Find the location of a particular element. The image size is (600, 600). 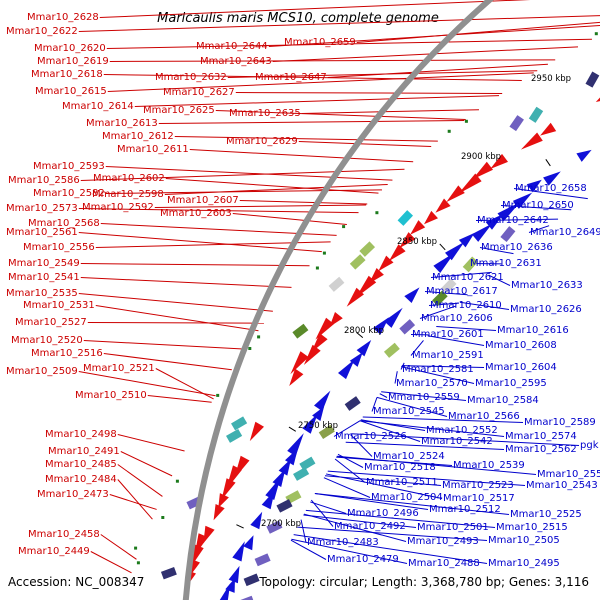

gene-label: Mmar10_2542 is located at coordinates (457, 441).